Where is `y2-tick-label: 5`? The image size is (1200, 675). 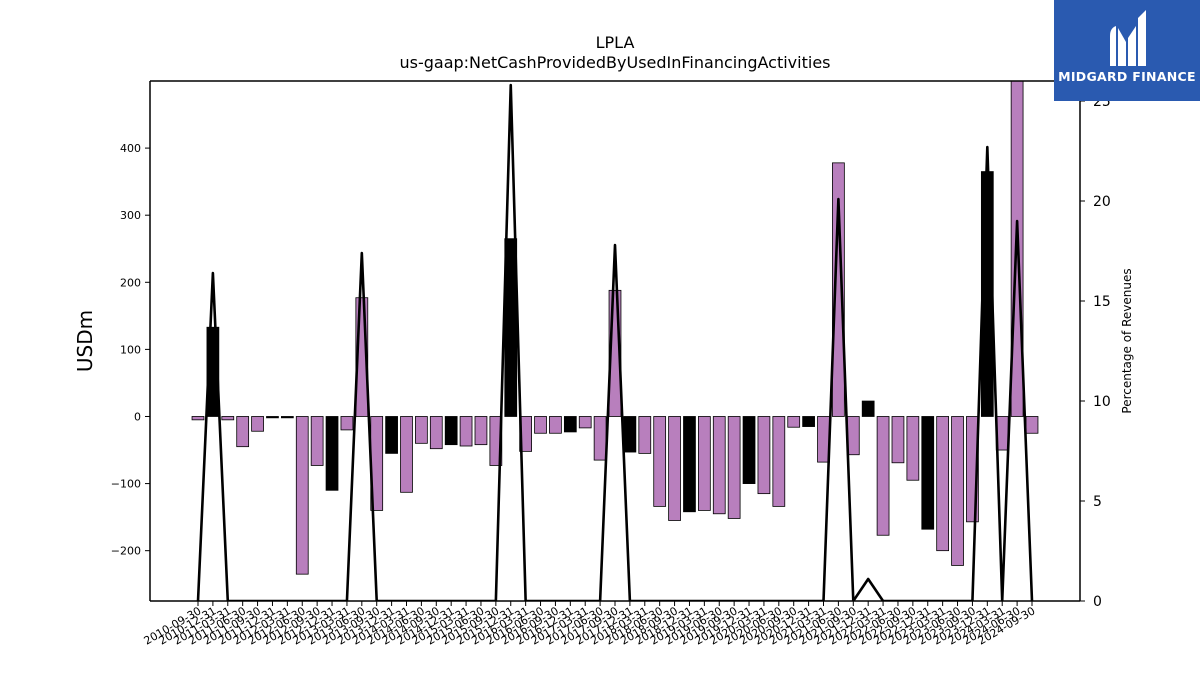 y2-tick-label: 5 is located at coordinates (1097, 502).